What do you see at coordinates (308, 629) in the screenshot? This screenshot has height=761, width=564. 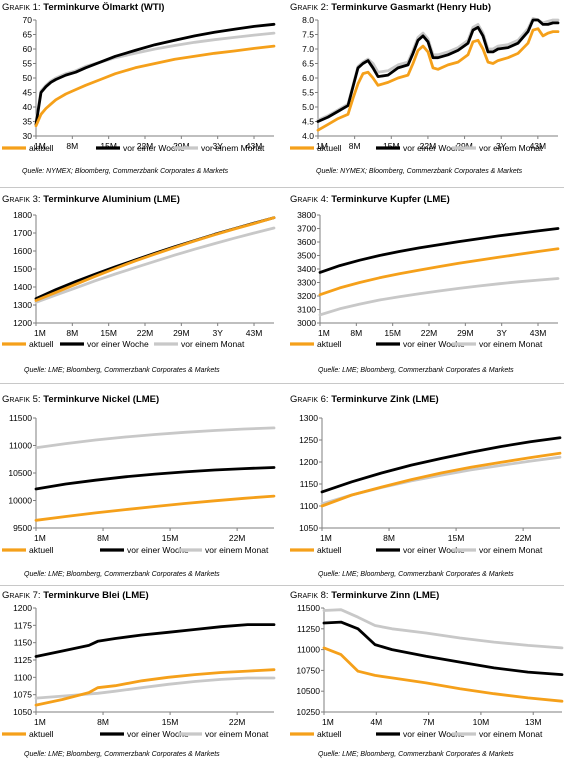 I see `y-tick-label: 11250` at bounding box center [308, 629].